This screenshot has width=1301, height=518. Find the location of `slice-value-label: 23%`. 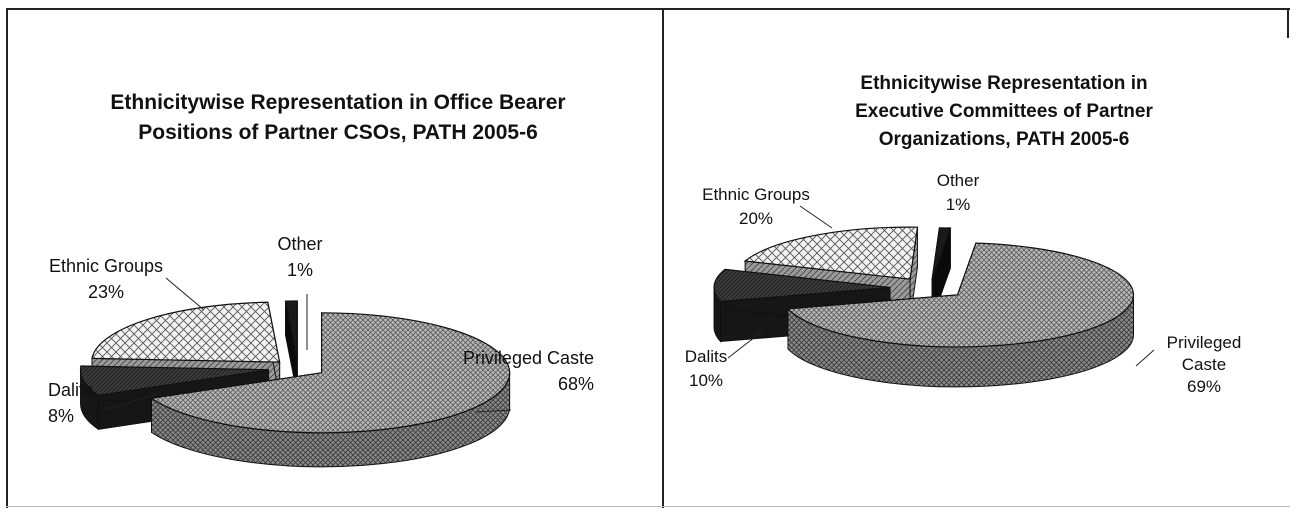

slice-value-label: 23% is located at coordinates (106, 292).